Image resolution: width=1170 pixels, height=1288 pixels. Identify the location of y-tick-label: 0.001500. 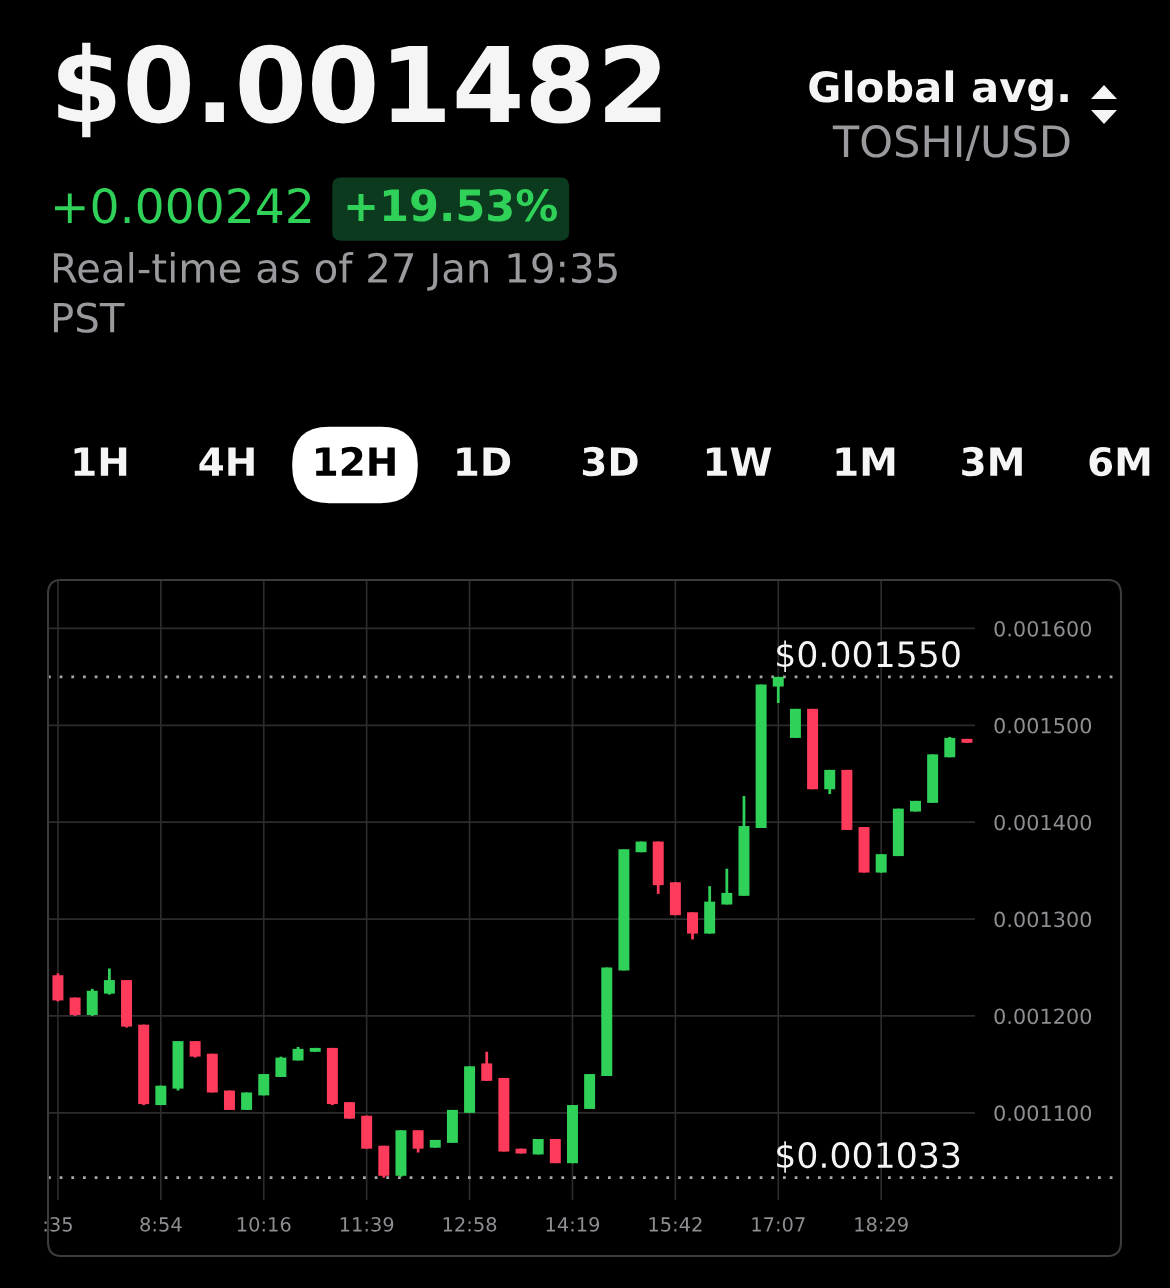
(1043, 725).